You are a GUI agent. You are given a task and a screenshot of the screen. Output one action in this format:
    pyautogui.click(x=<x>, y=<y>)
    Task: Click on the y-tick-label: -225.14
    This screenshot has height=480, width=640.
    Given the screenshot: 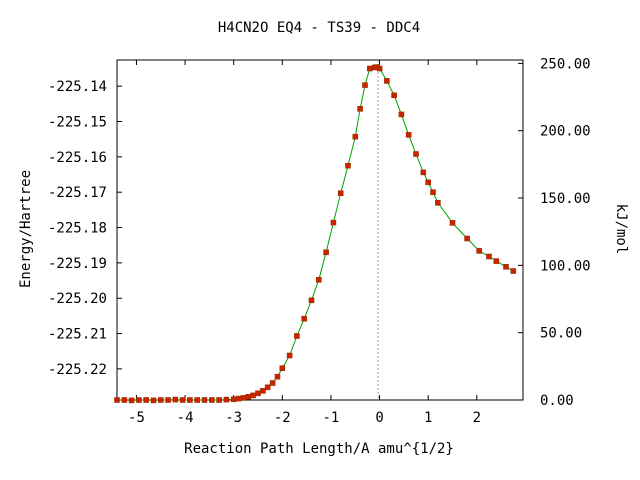 What is the action you would take?
    pyautogui.click(x=77, y=87)
    